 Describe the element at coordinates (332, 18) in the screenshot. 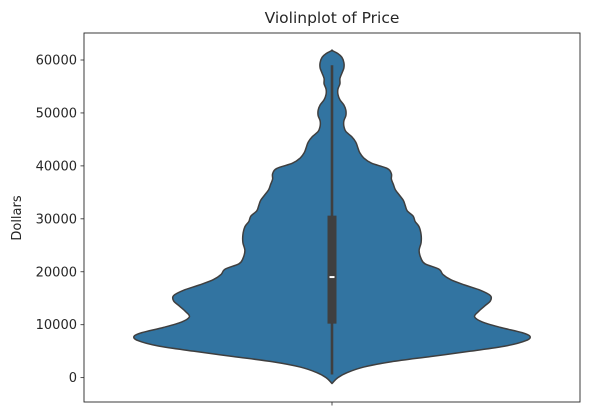

I see `chart-title: Violinplot of Price` at that location.